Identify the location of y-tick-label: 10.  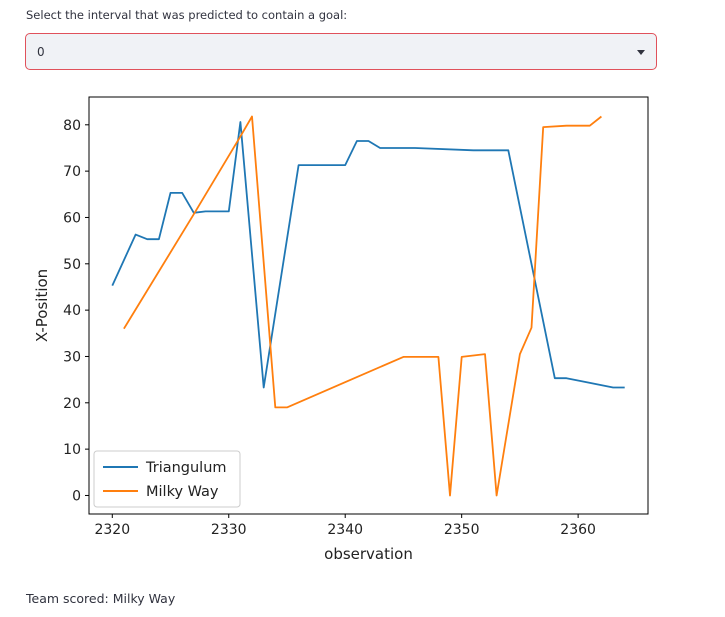
(72, 450).